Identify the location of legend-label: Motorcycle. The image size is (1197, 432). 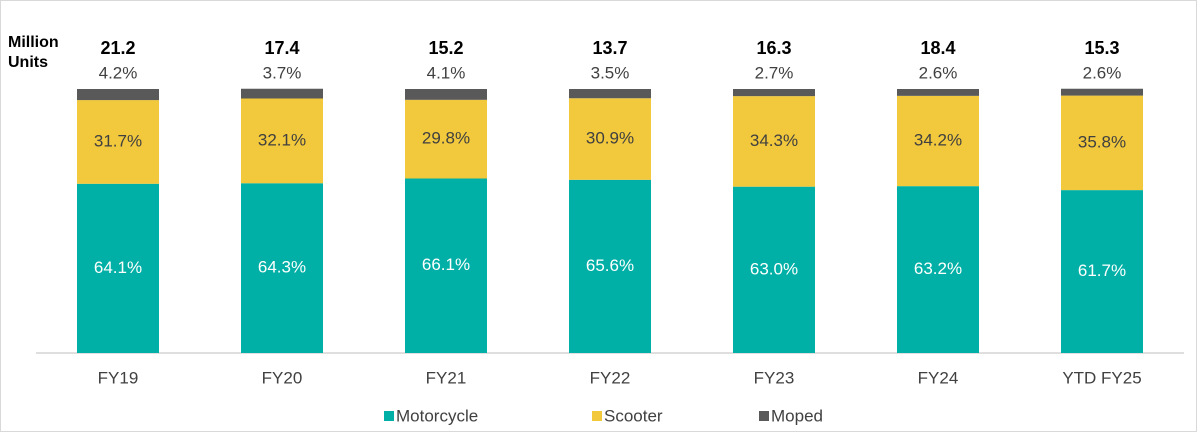
(437, 415).